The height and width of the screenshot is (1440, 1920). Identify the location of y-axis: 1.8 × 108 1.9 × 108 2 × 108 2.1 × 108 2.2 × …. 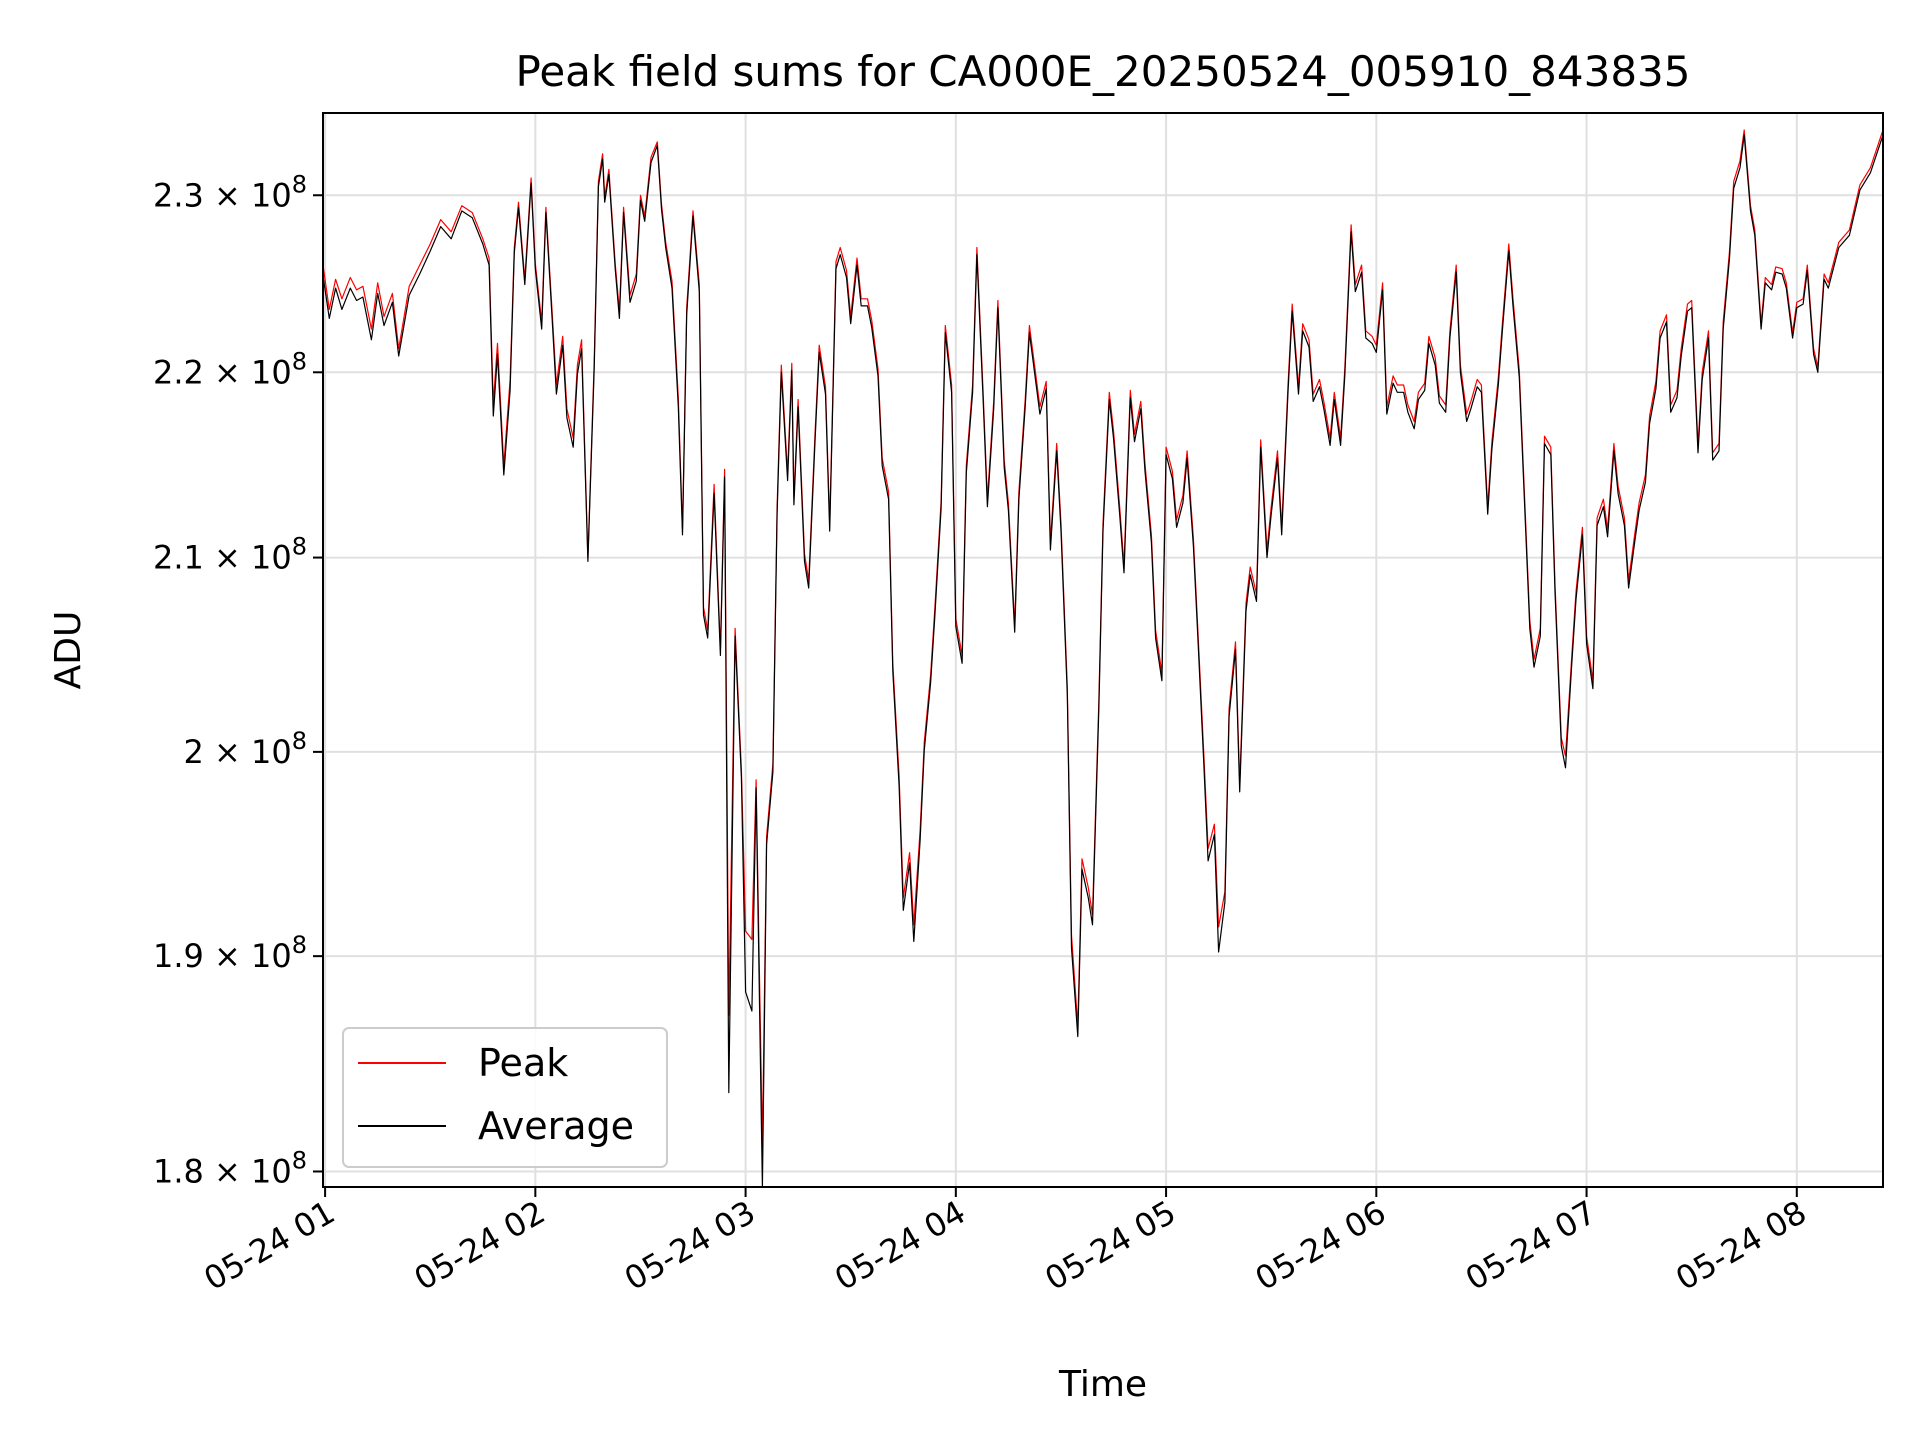
(238, 680).